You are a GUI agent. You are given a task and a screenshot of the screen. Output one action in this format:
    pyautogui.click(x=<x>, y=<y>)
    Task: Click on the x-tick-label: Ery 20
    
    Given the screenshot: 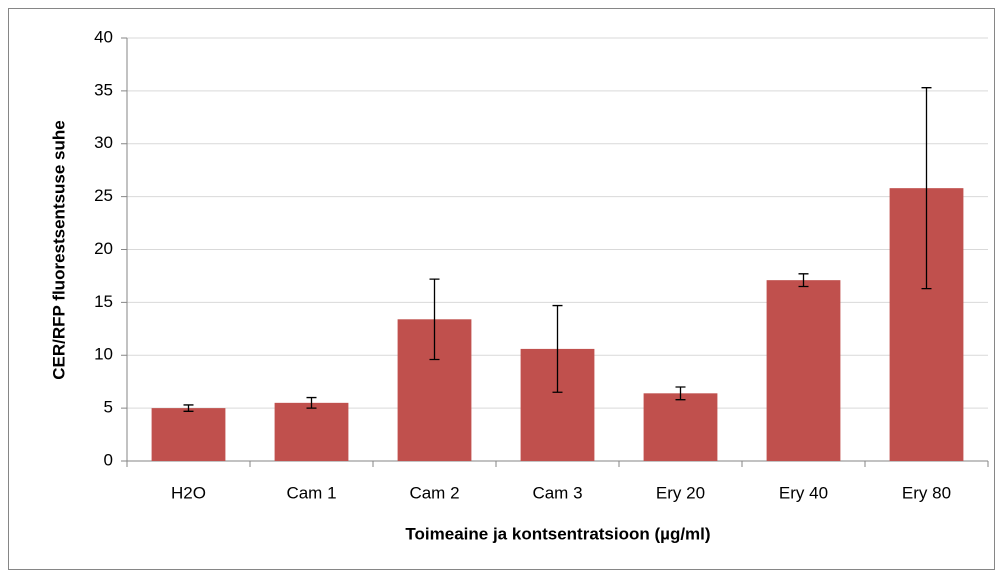 What is the action you would take?
    pyautogui.click(x=680, y=492)
    